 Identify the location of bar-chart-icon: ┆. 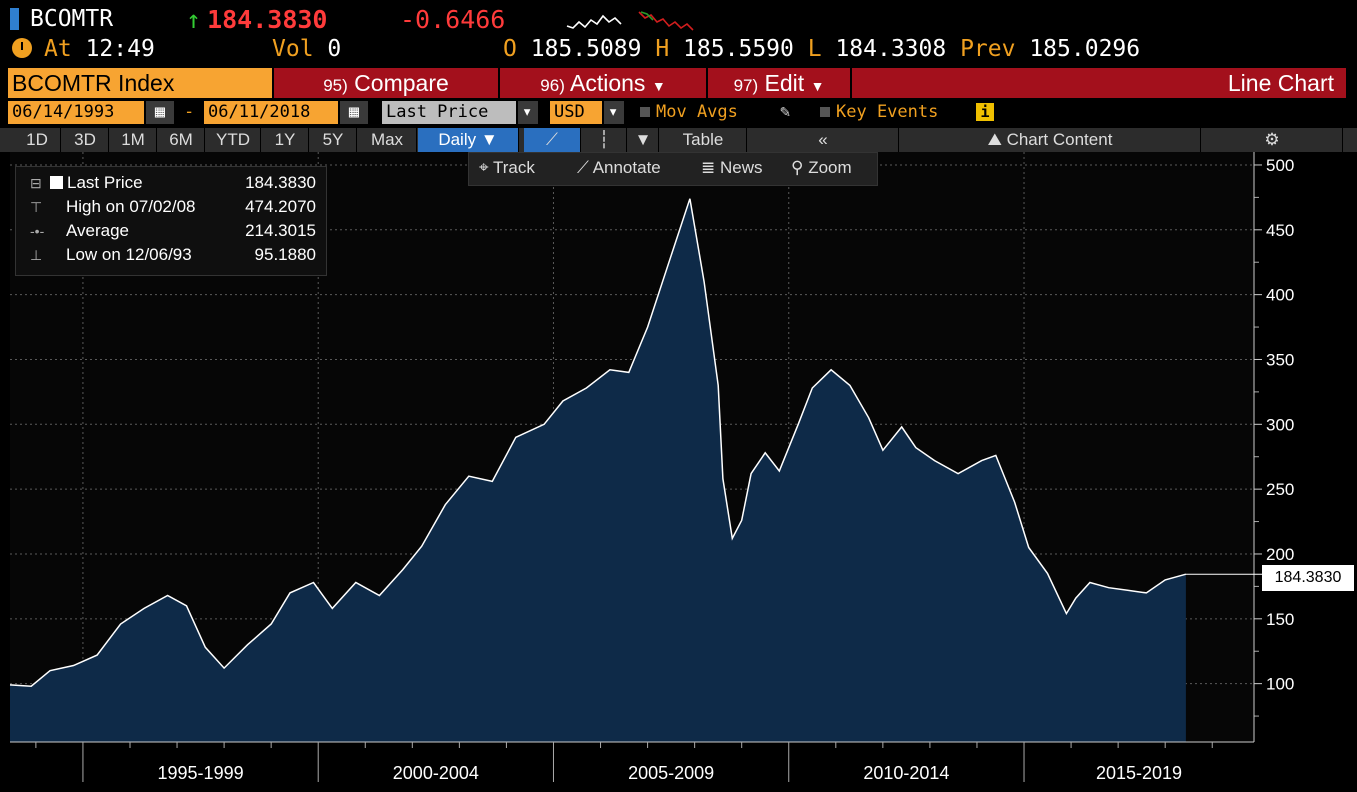
(604, 140).